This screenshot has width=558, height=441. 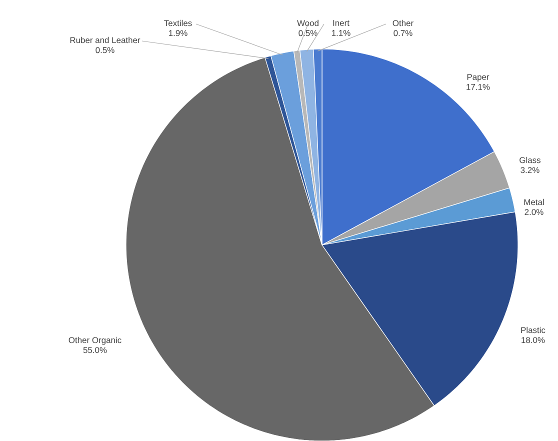 I want to click on data-label: 0.7%, so click(x=403, y=33).